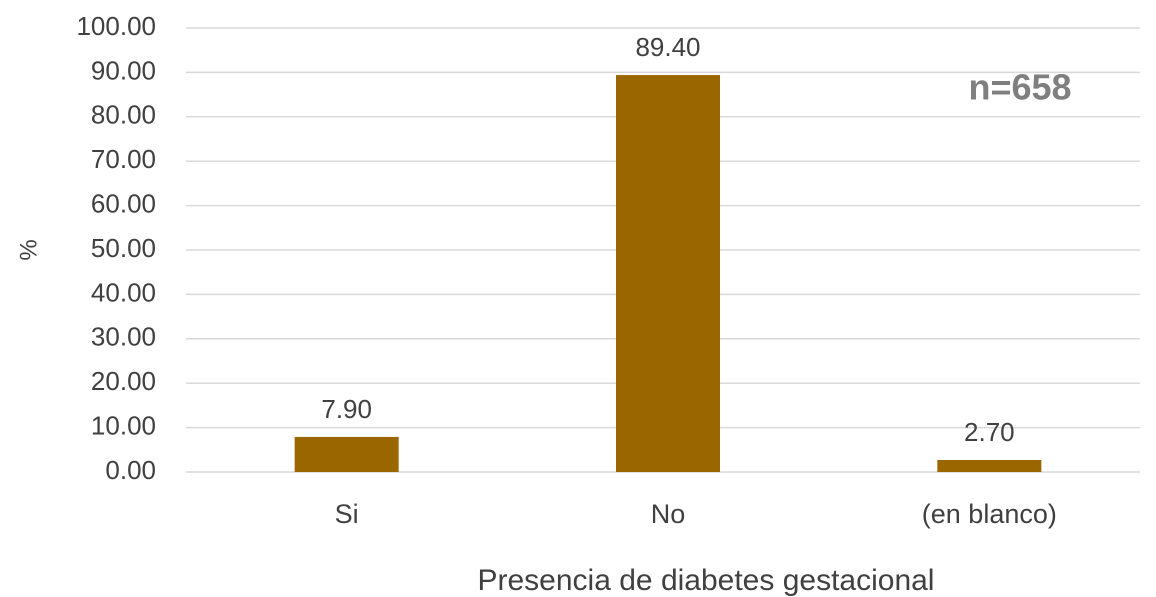  I want to click on y-tick-label: 70.00, so click(123, 159).